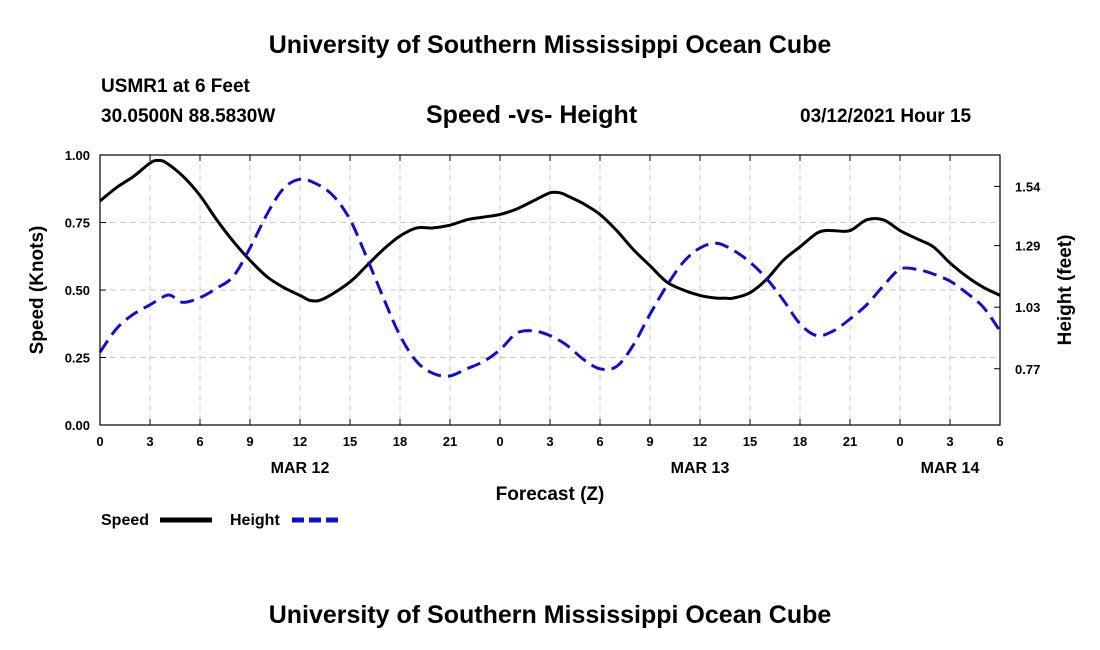 The height and width of the screenshot is (650, 1100). Describe the element at coordinates (175, 86) in the screenshot. I see `station-label: USMR1 at 6 Feet` at that location.